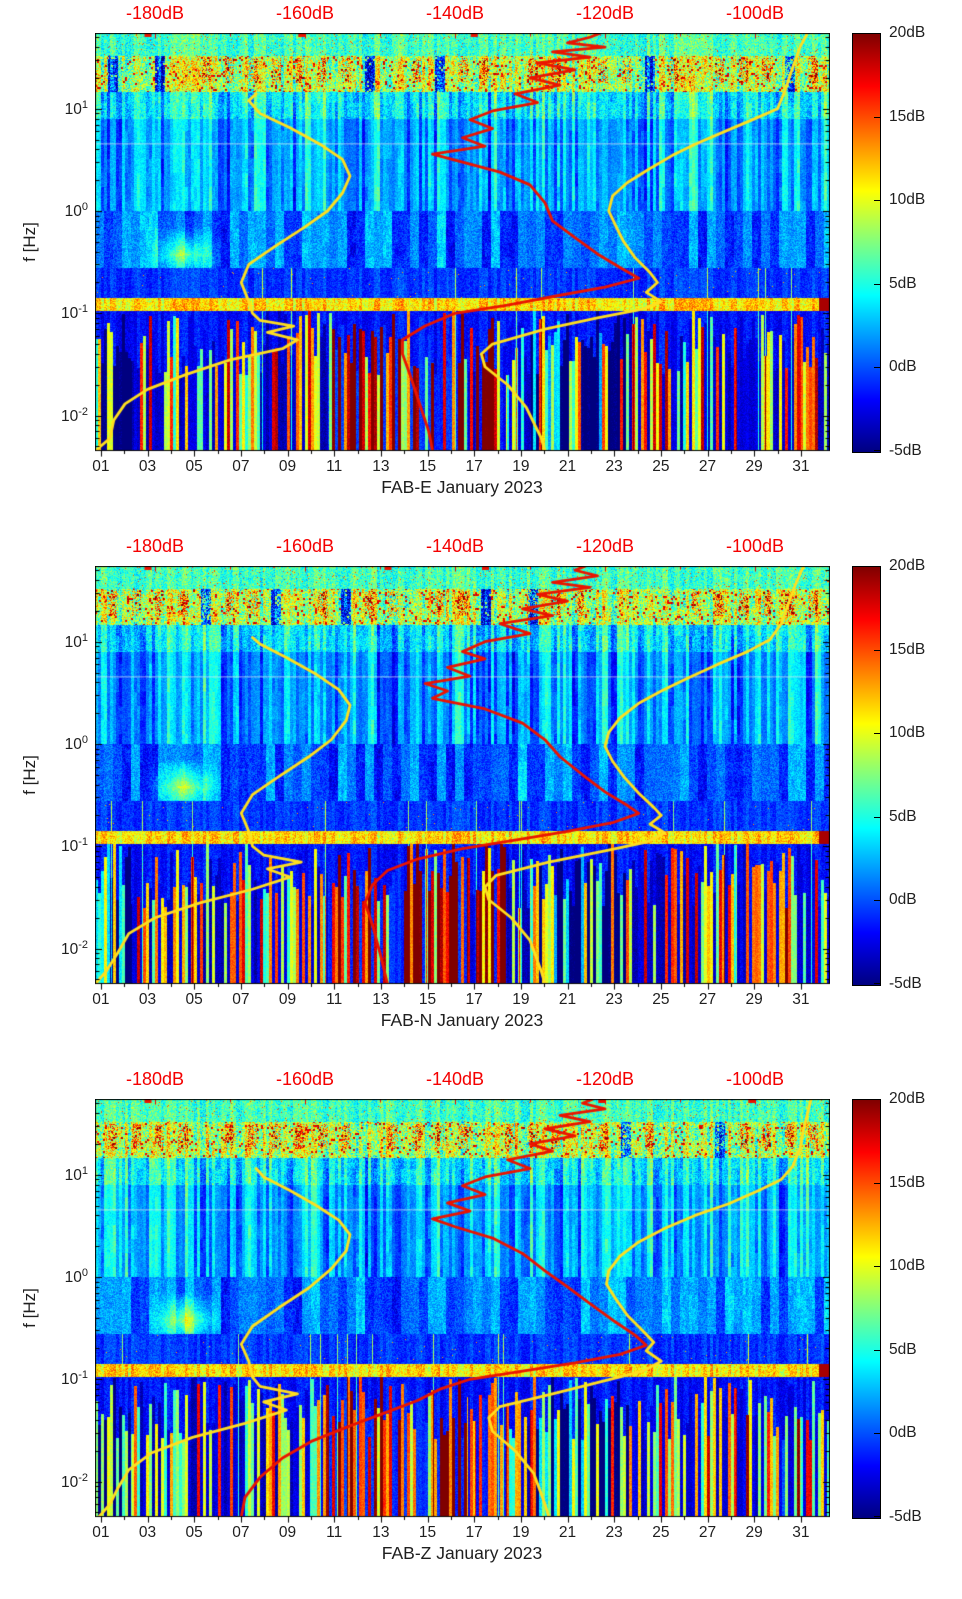 The height and width of the screenshot is (1599, 962). I want to click on x-tick-label: 11, so click(334, 999).